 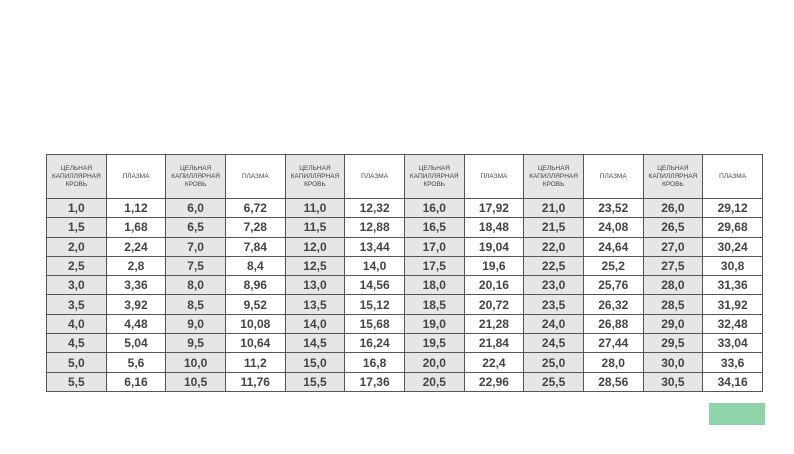 I want to click on table-cell: 29,5, so click(x=673, y=343).